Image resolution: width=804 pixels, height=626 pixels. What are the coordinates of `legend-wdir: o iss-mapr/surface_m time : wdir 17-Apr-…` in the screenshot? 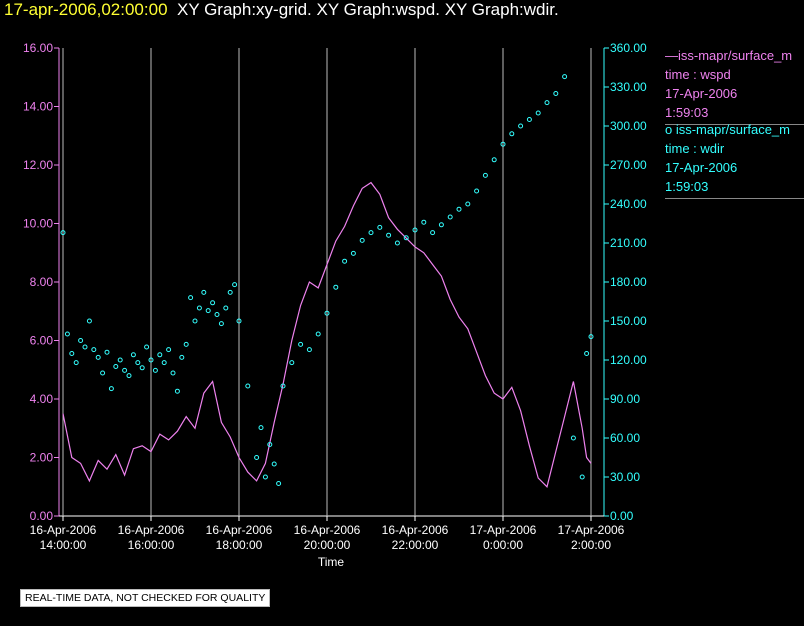 It's located at (734, 159).